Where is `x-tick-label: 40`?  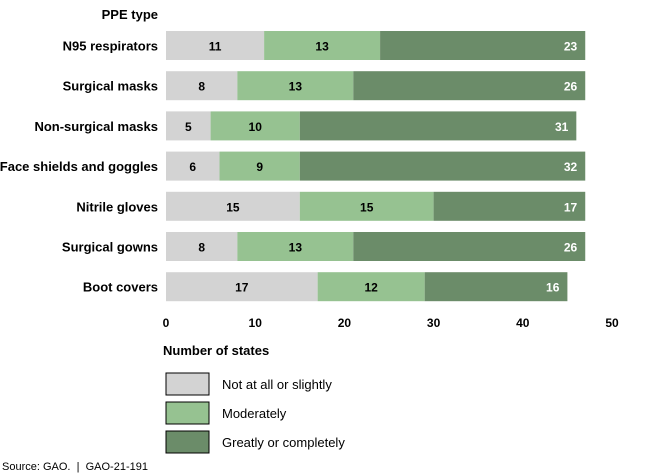
x-tick-label: 40 is located at coordinates (523, 323).